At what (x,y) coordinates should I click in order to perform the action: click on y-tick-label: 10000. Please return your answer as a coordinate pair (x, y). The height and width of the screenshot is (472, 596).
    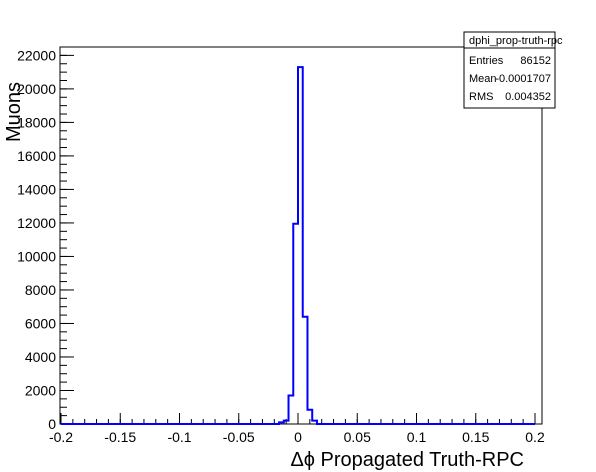
    Looking at the image, I should click on (36, 256).